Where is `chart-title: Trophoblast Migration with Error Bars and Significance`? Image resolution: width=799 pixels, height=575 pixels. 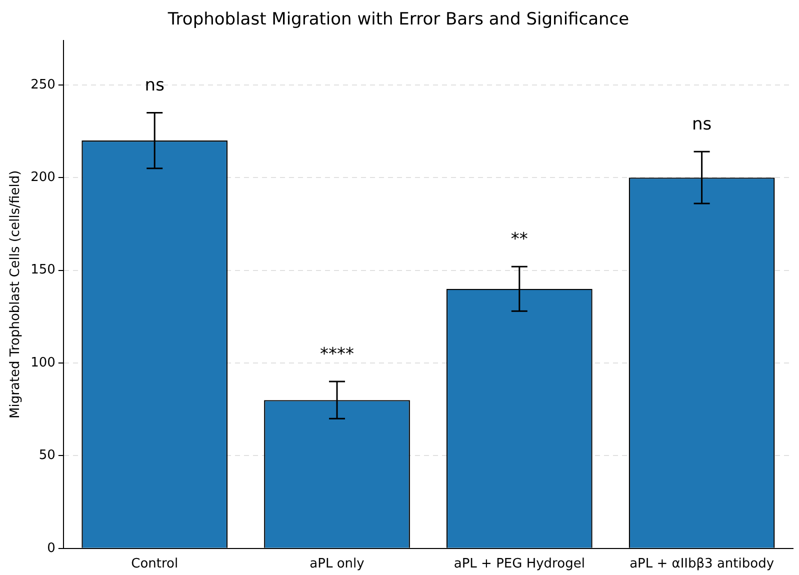
chart-title: Trophoblast Migration with Error Bars and Significance is located at coordinates (398, 20).